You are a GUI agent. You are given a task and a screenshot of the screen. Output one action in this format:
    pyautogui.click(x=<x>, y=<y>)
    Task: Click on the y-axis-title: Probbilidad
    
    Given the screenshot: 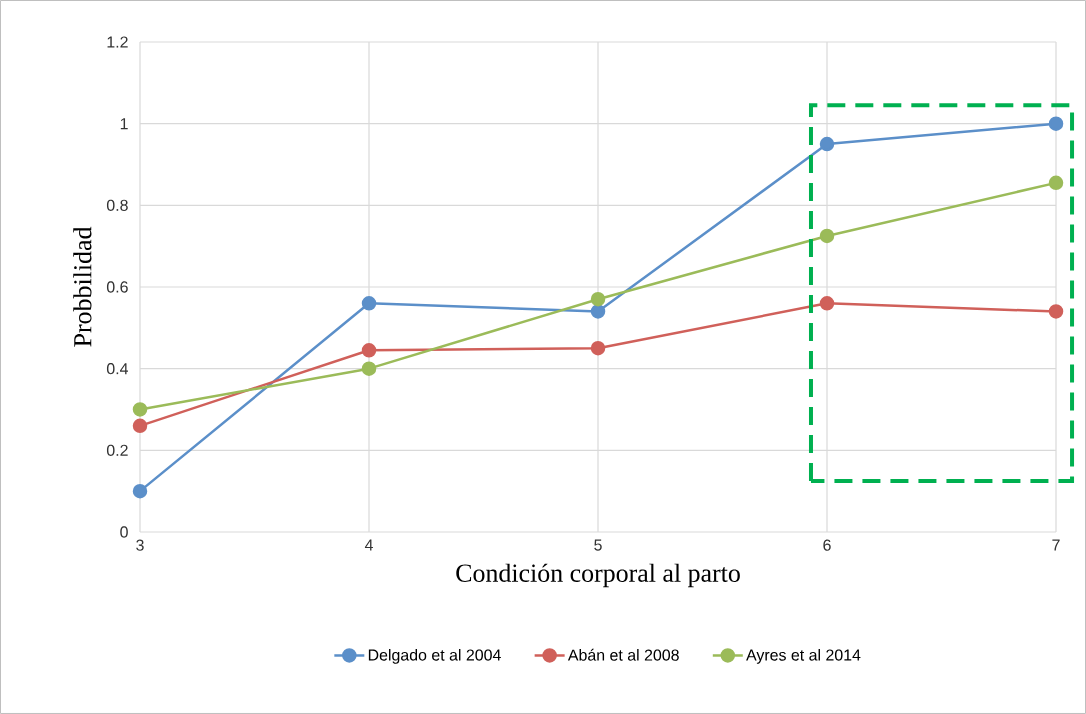 What is the action you would take?
    pyautogui.click(x=82, y=286)
    